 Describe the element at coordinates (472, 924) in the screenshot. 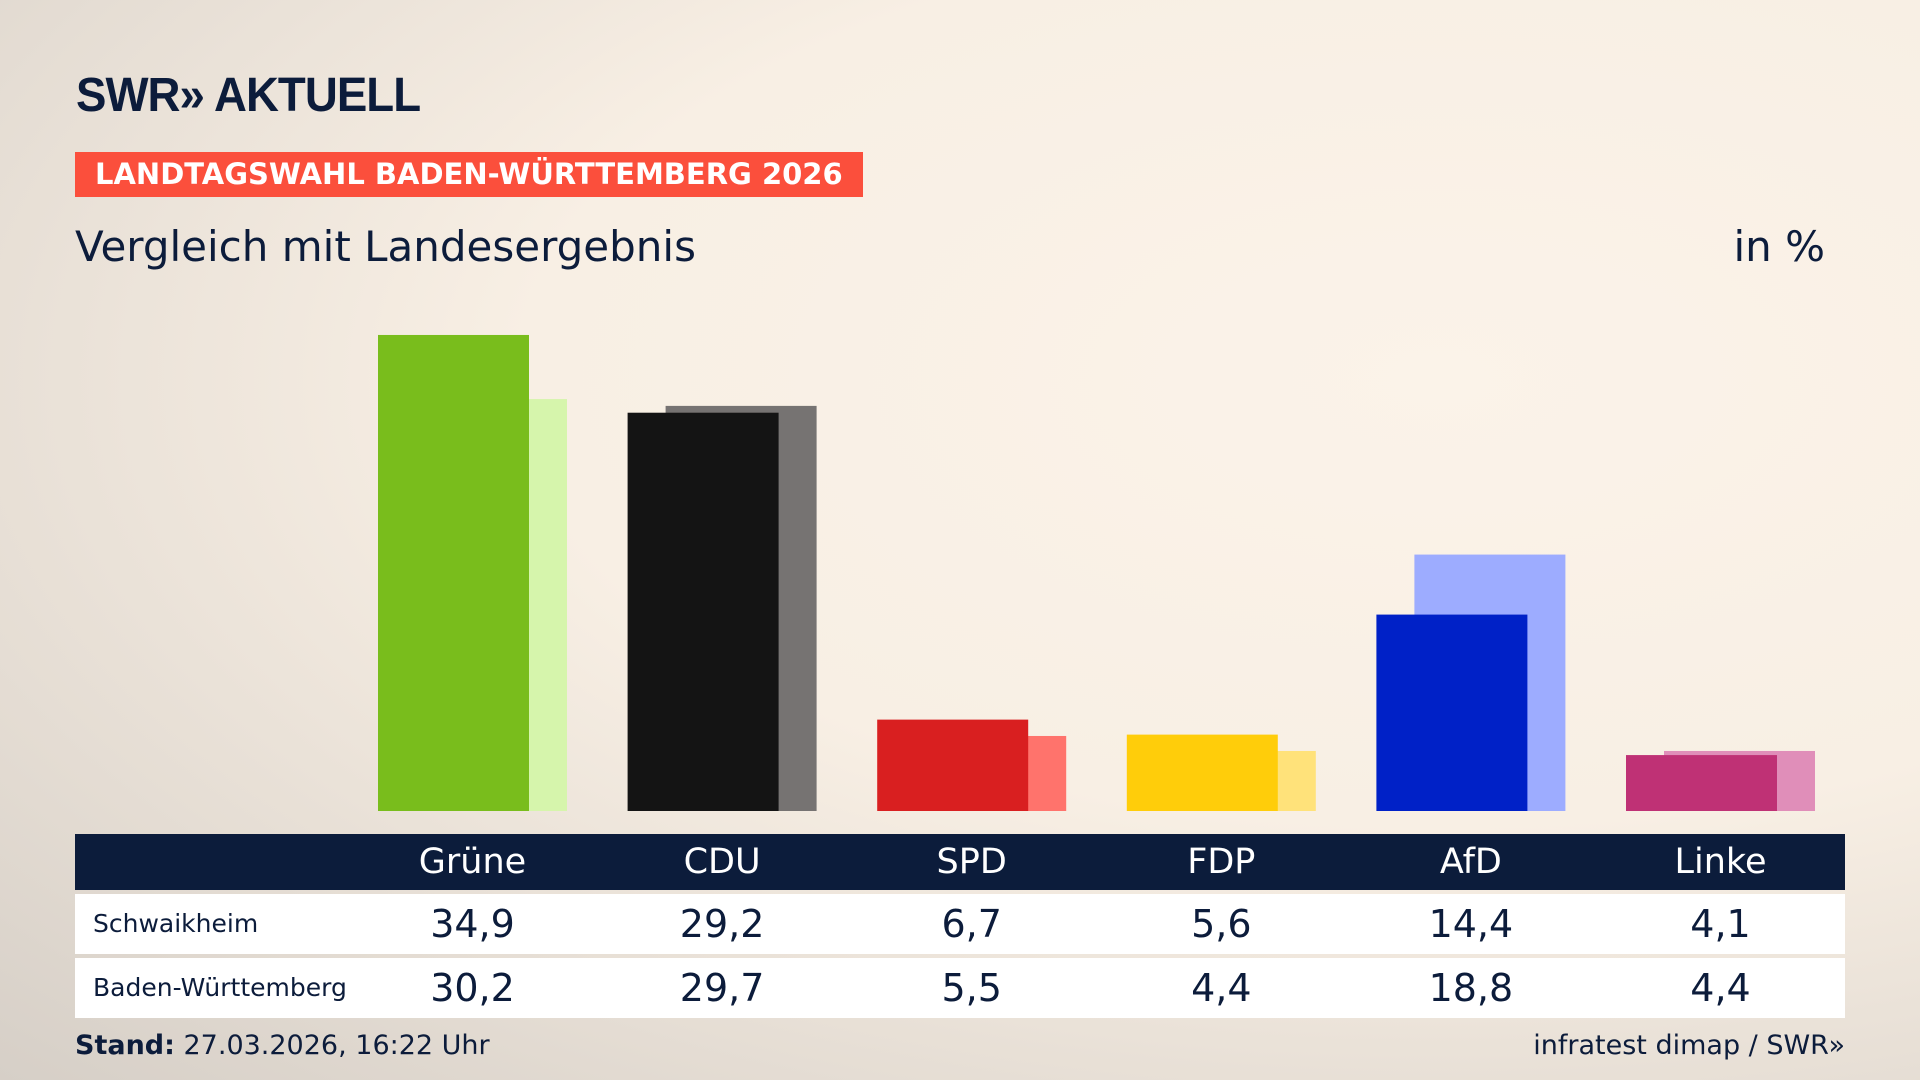

I see `value-cell: 34,9` at that location.